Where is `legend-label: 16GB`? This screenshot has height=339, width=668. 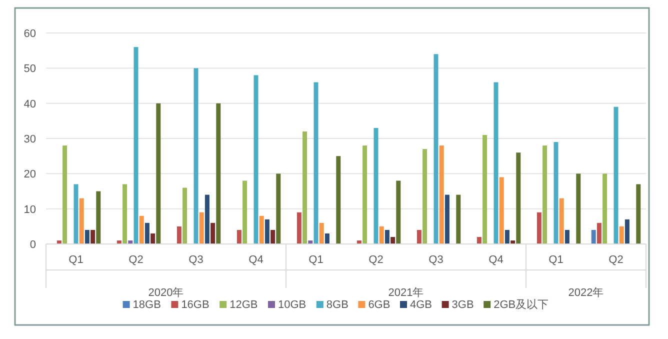 legend-label: 16GB is located at coordinates (195, 305).